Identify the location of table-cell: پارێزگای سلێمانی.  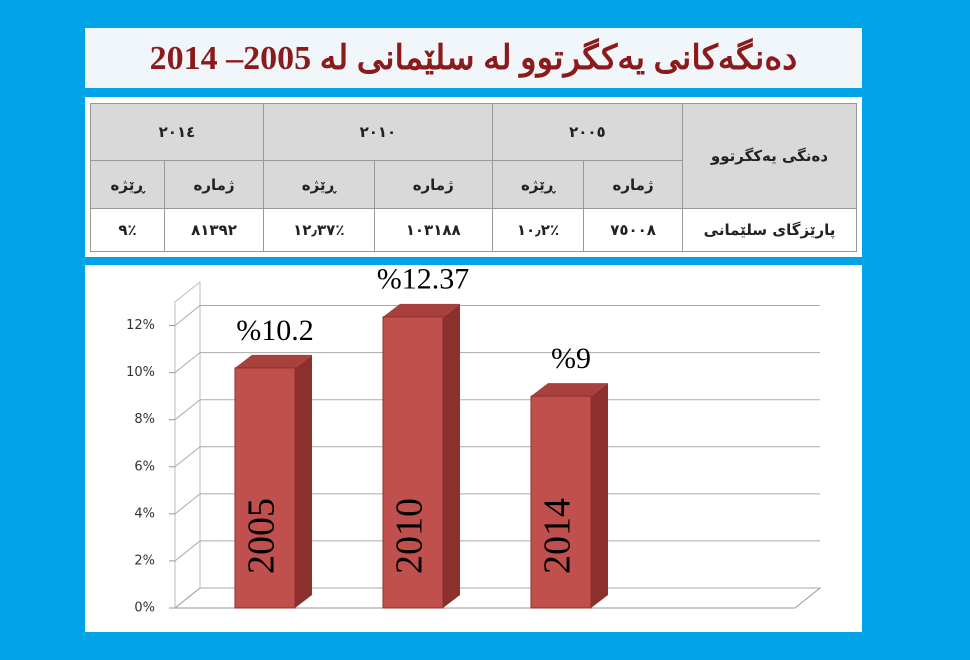
(769, 230).